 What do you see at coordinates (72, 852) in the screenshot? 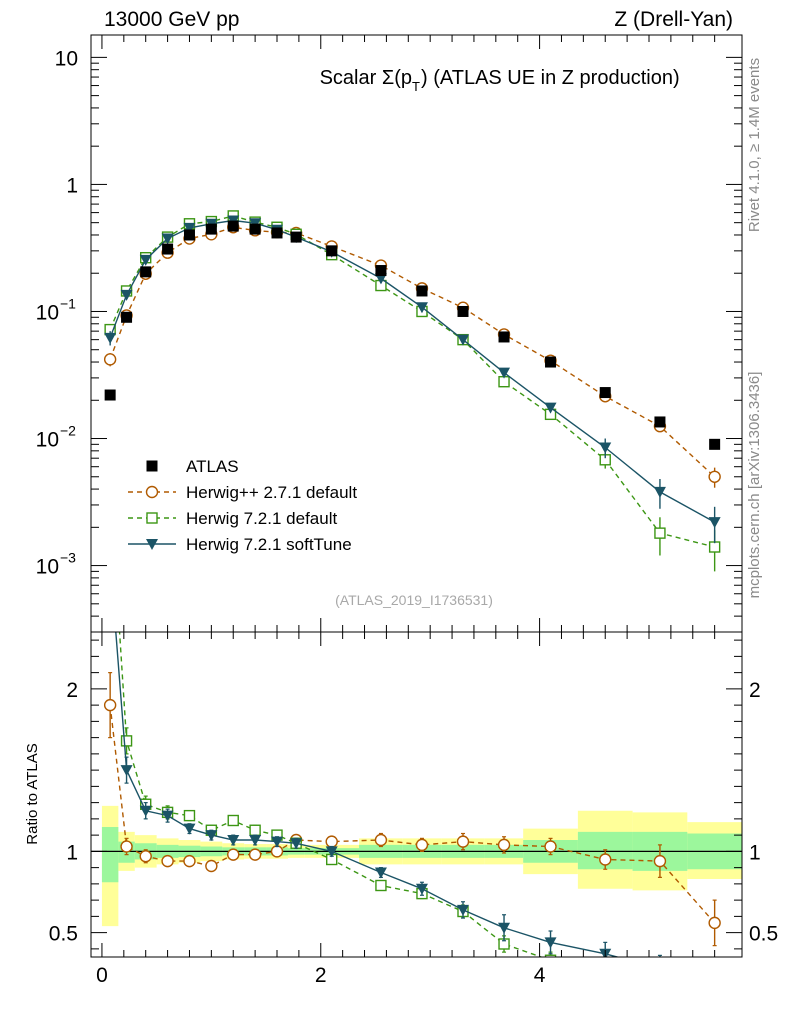
I see `ratio-y-tick-label-left: 1` at bounding box center [72, 852].